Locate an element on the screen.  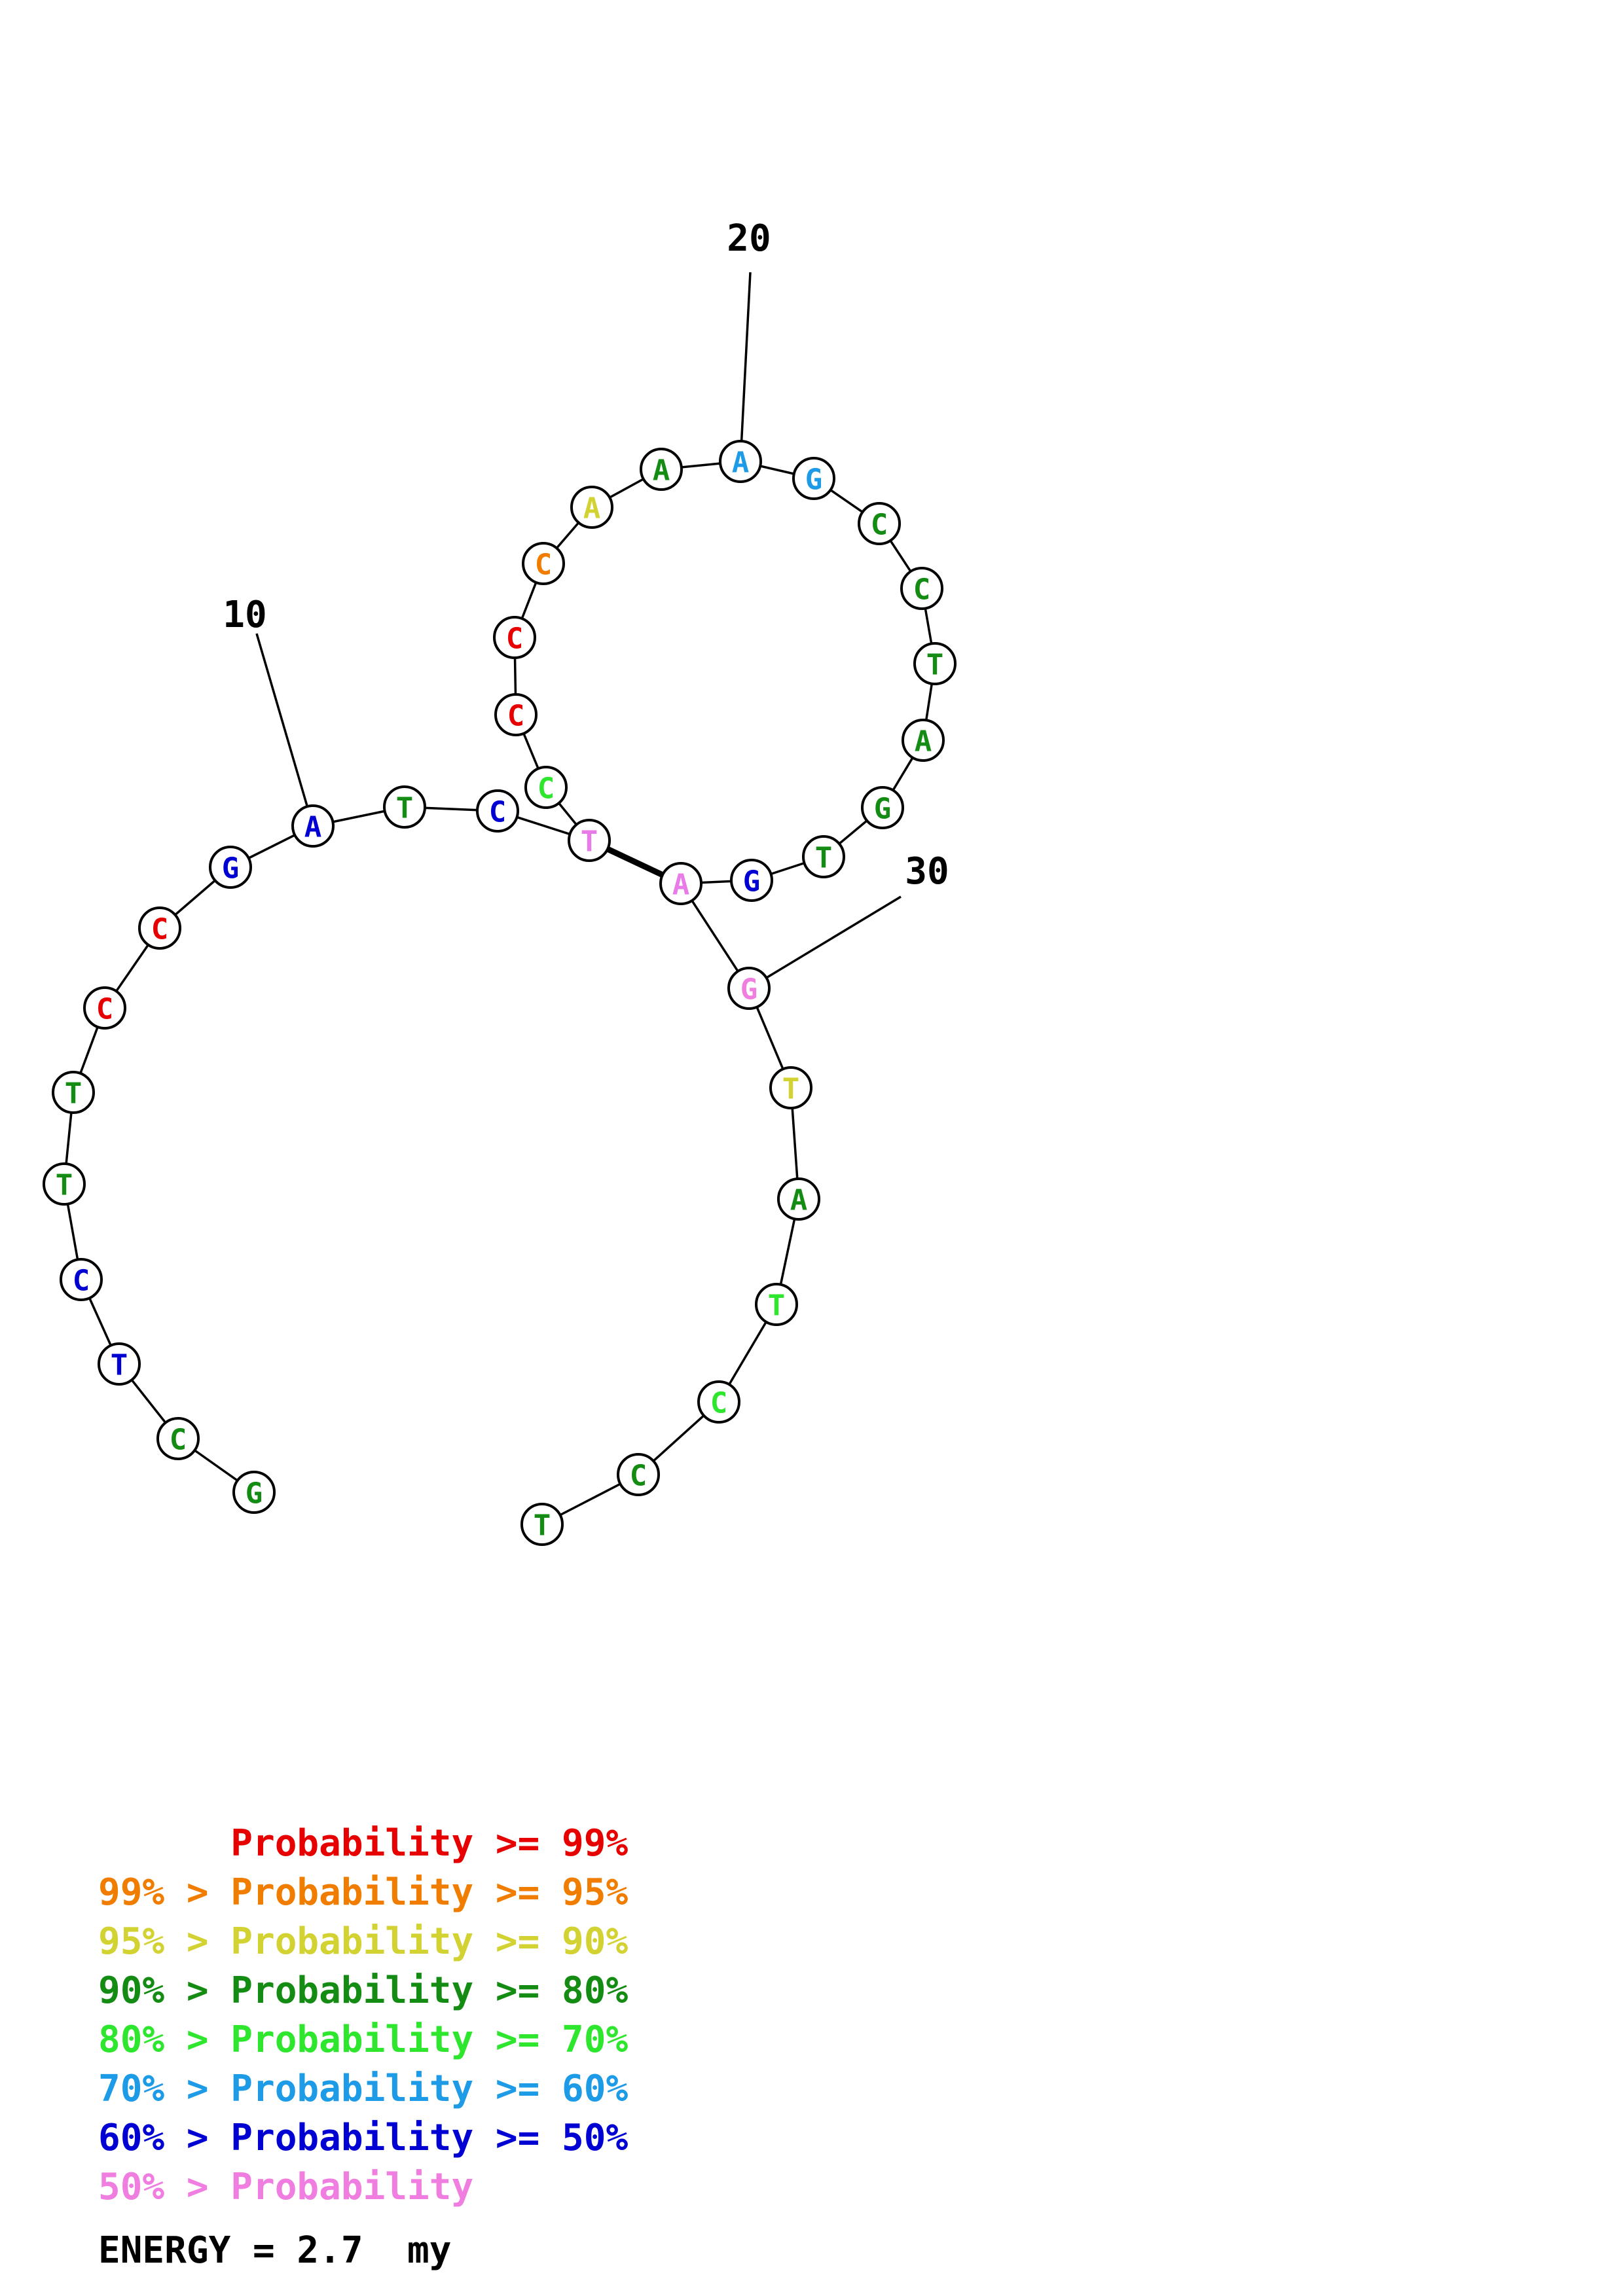
nucleotide-12: C is located at coordinates (497, 811).